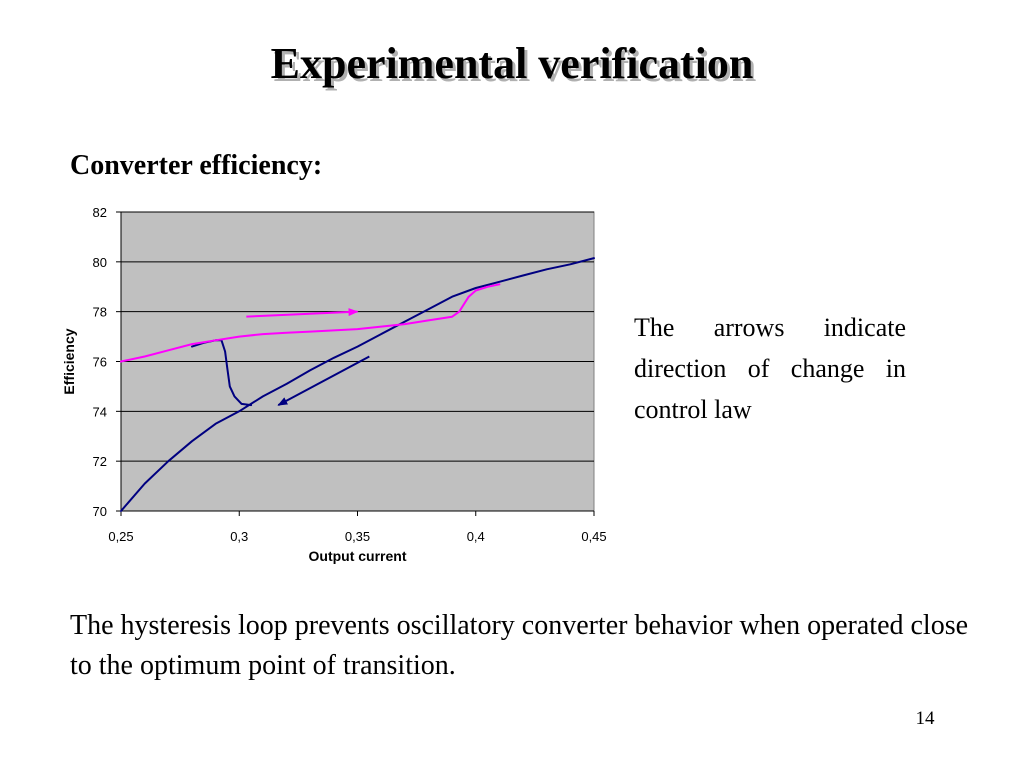  Describe the element at coordinates (239, 536) in the screenshot. I see `x-tick-label: 0,3` at that location.